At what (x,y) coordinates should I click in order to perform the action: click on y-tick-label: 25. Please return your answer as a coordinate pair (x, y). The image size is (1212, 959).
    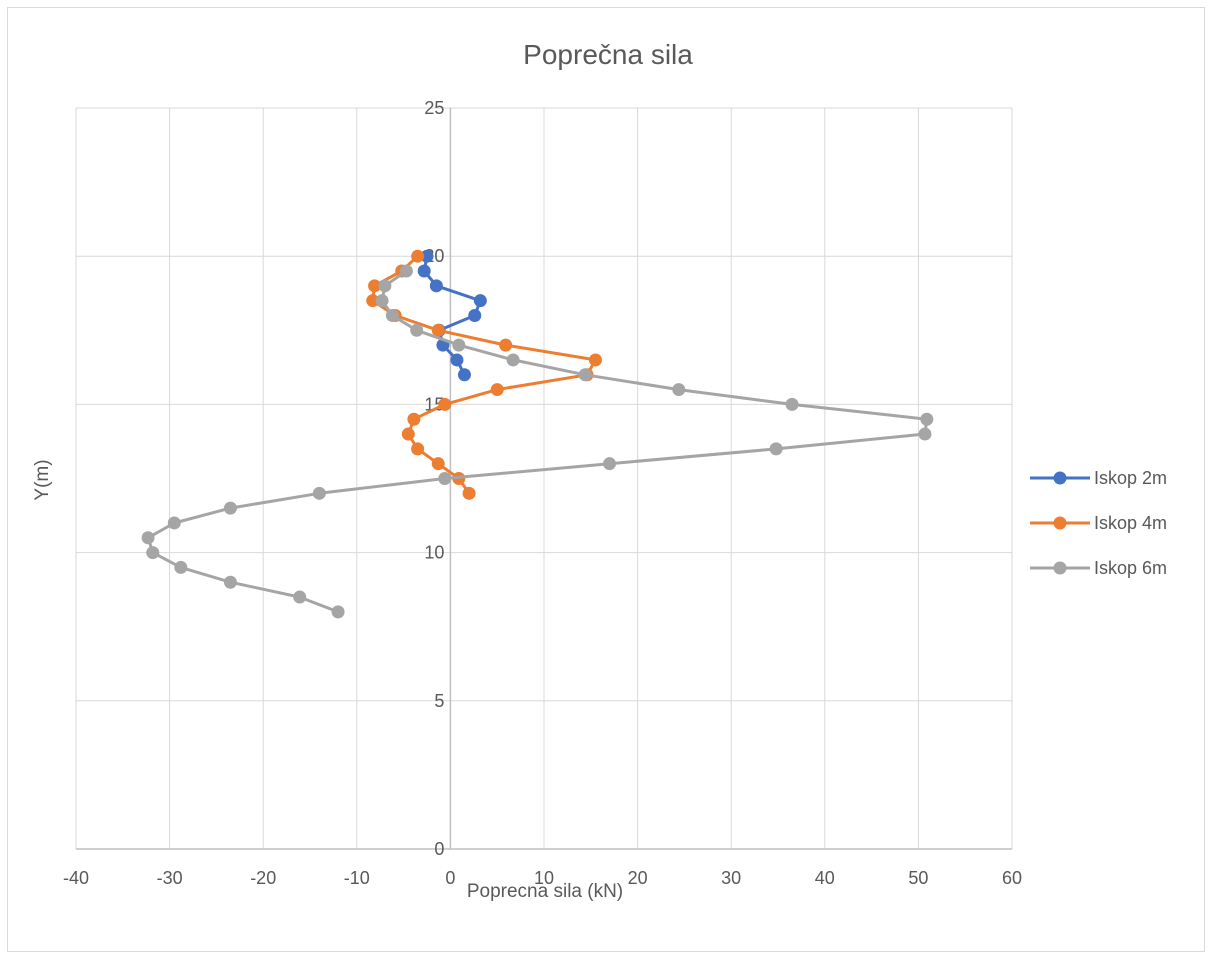
    Looking at the image, I should click on (434, 108).